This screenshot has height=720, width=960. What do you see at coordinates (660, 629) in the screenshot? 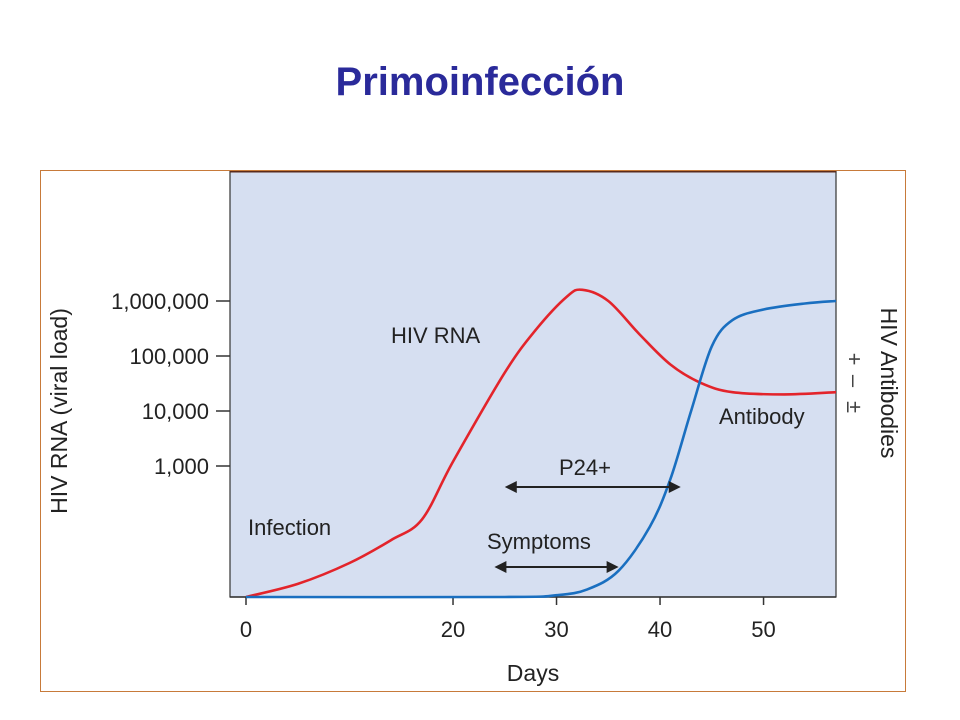
I see `x-tick-label: 40` at bounding box center [660, 629].